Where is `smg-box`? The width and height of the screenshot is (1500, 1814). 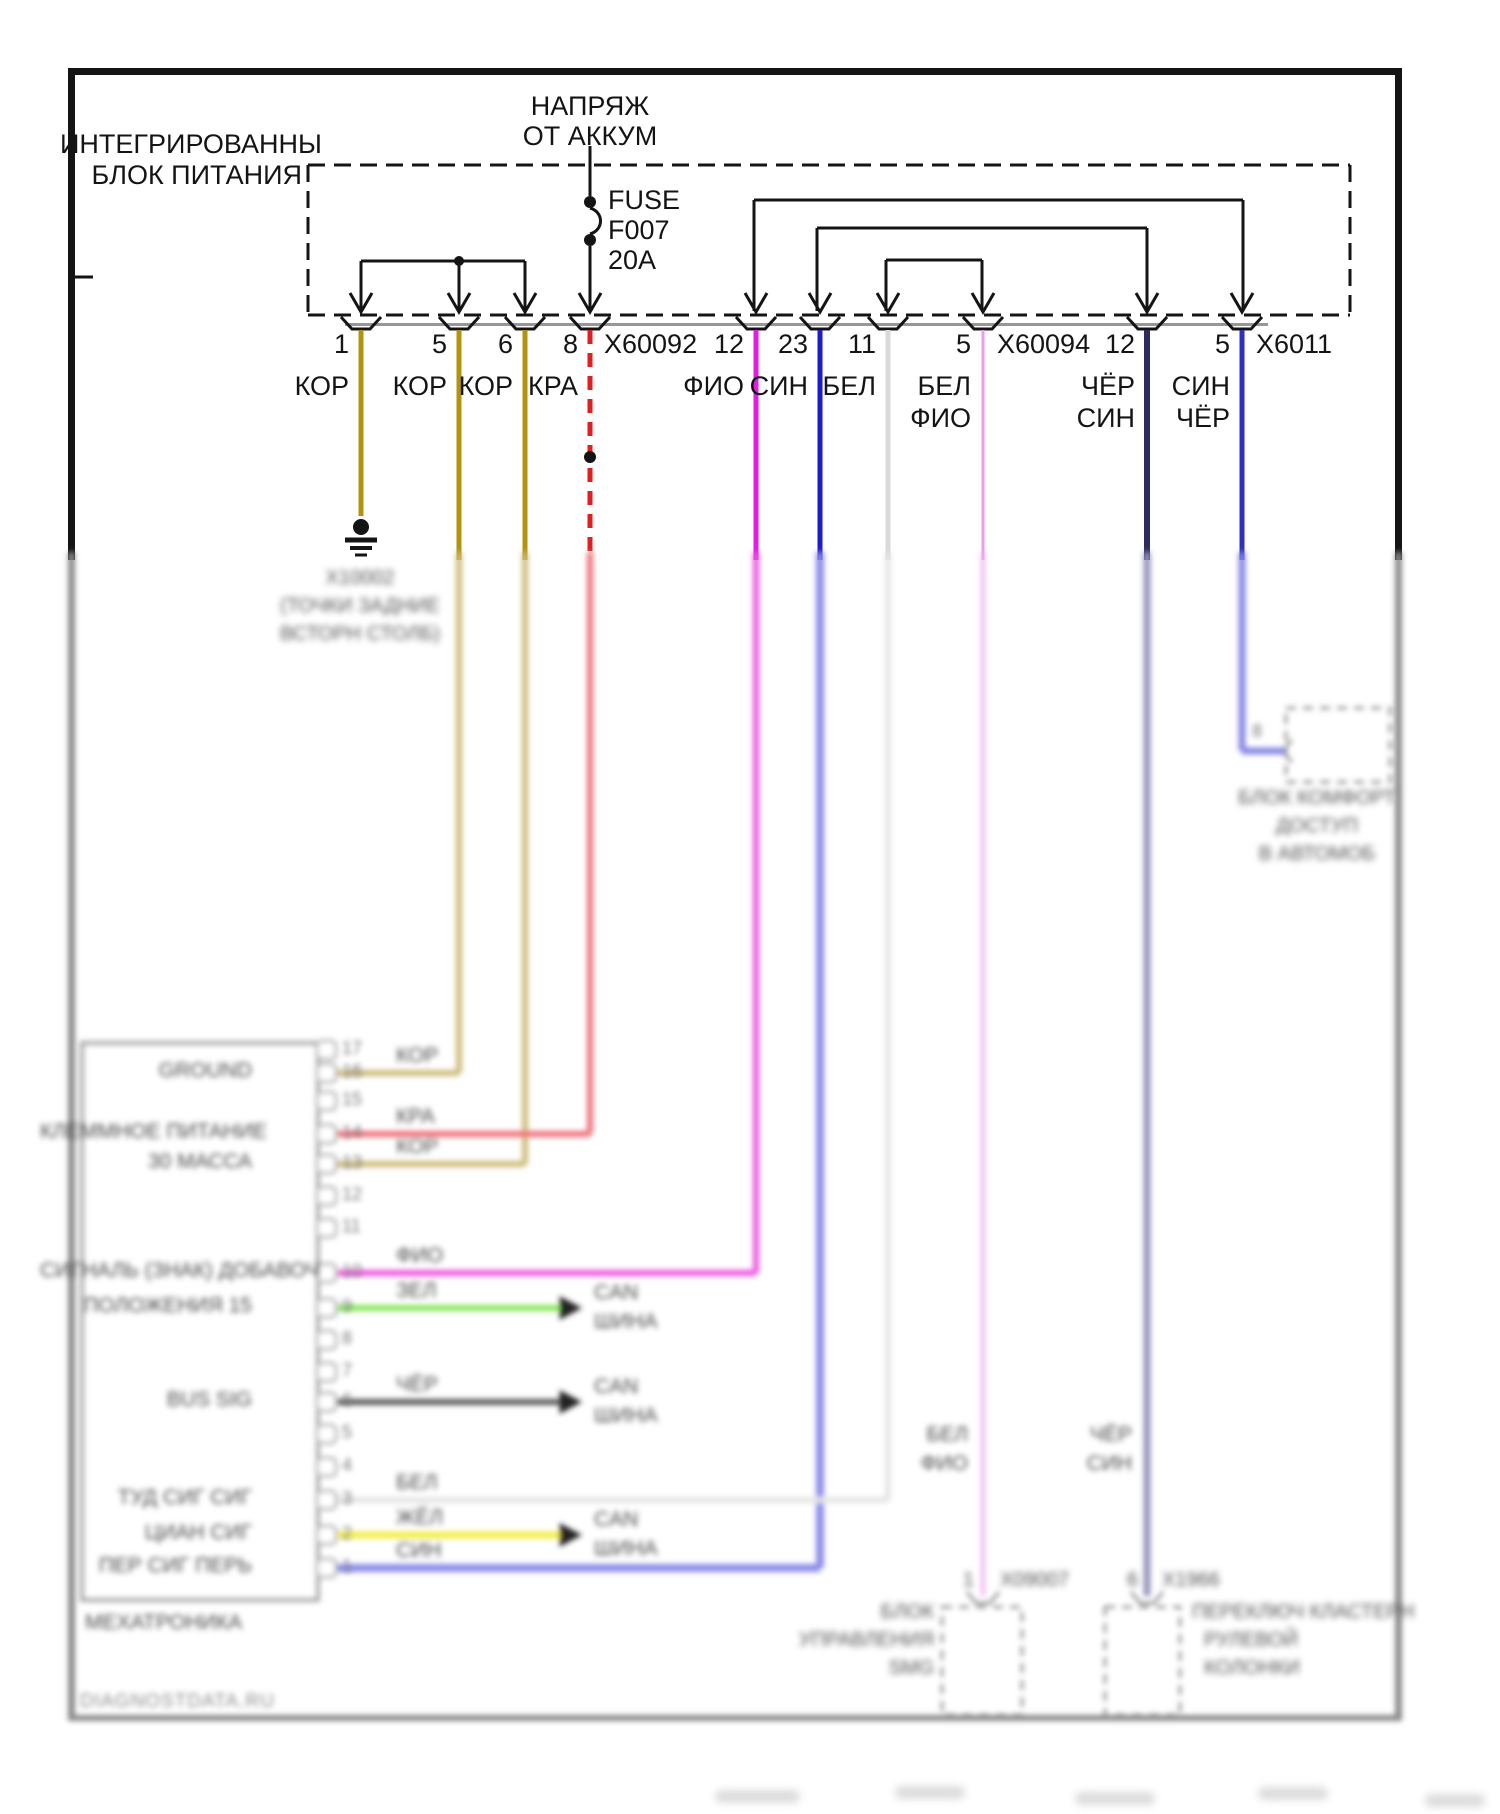 smg-box is located at coordinates (982, 1661).